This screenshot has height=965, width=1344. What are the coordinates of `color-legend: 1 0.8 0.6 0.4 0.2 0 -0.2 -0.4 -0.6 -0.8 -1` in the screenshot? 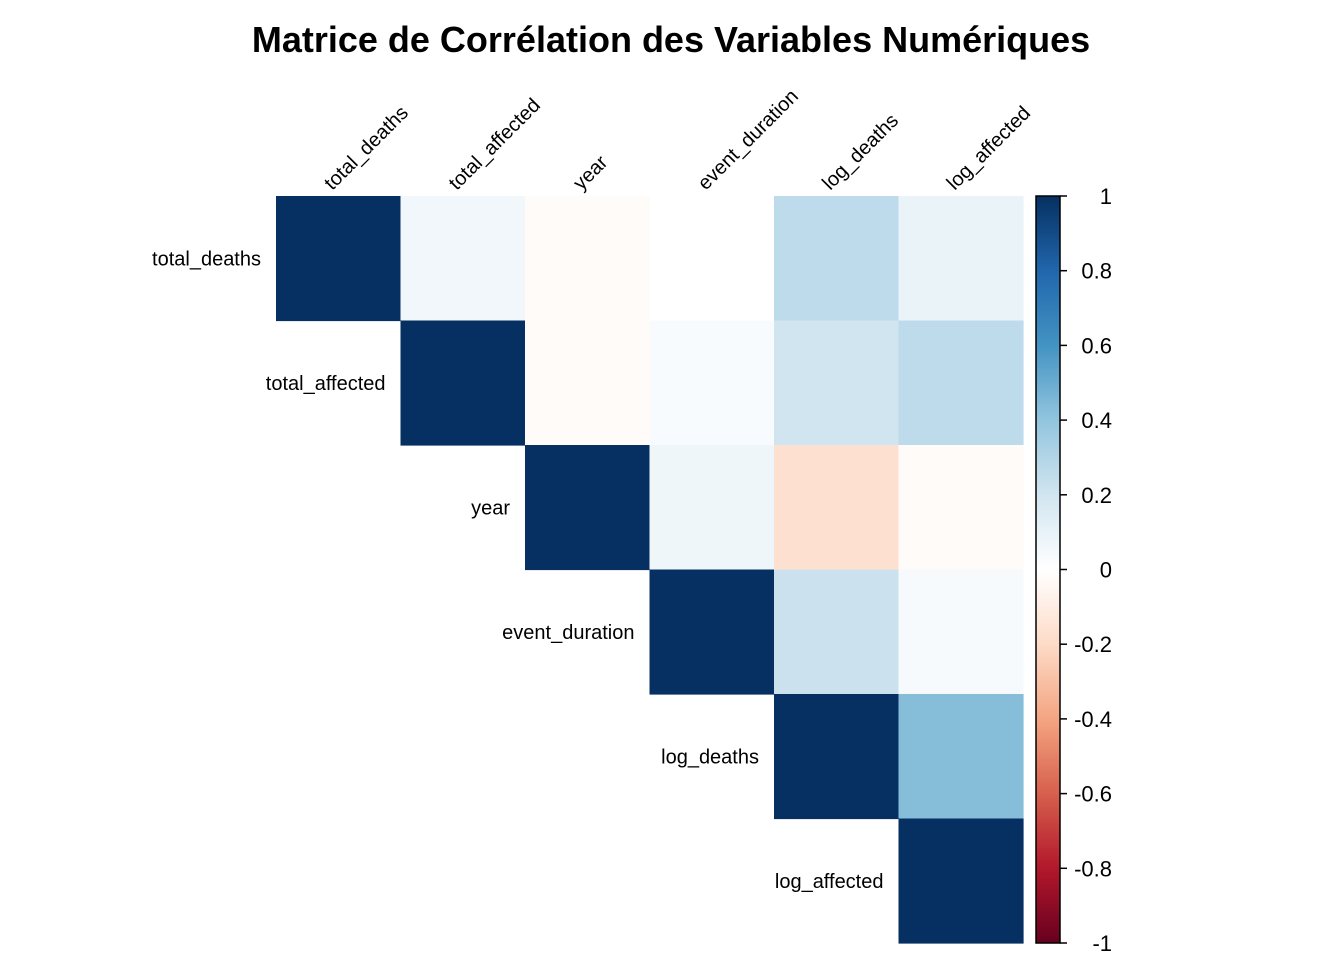 It's located at (1073, 570).